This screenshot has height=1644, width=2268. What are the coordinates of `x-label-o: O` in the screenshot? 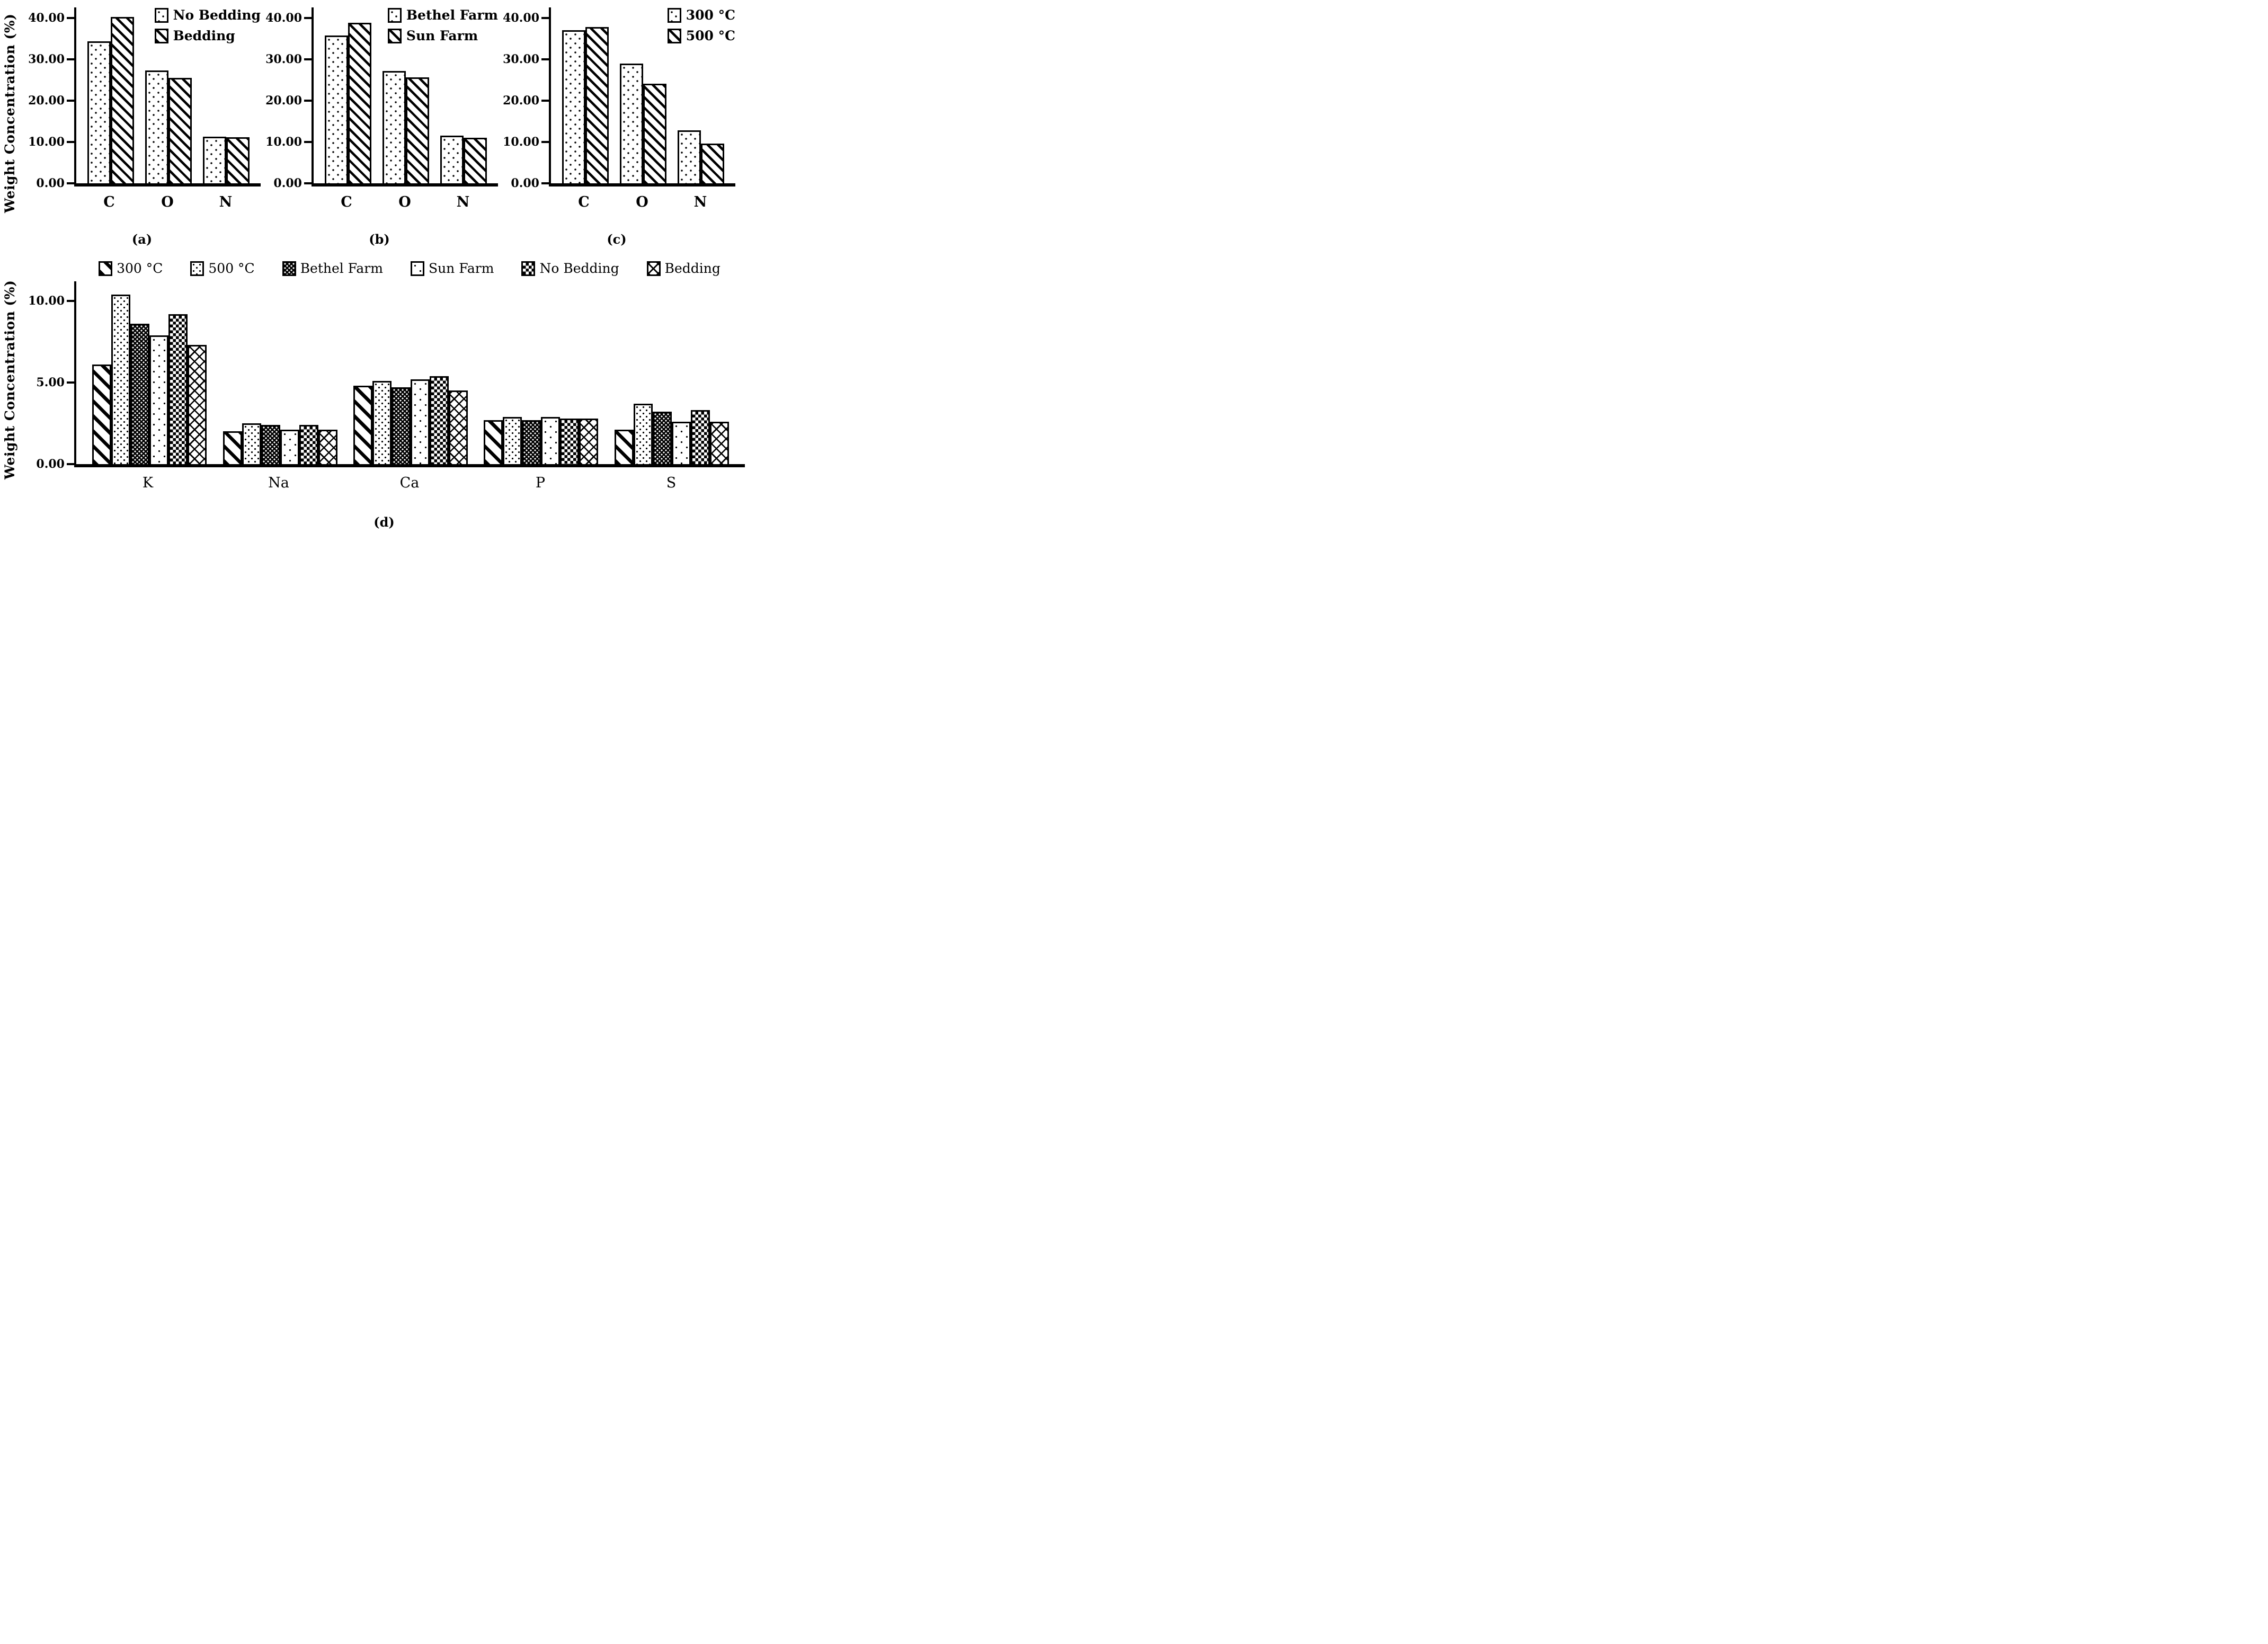 It's located at (404, 202).